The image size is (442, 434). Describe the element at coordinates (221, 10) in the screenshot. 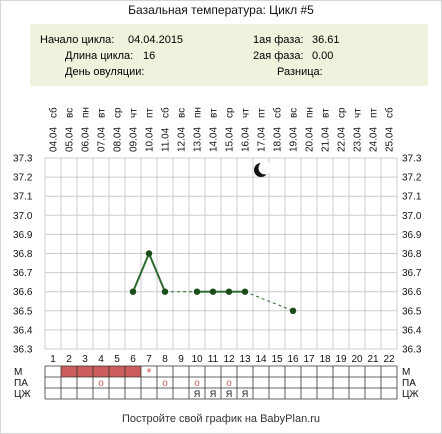

I see `chart-title: Базальная температура: Цикл #5` at that location.